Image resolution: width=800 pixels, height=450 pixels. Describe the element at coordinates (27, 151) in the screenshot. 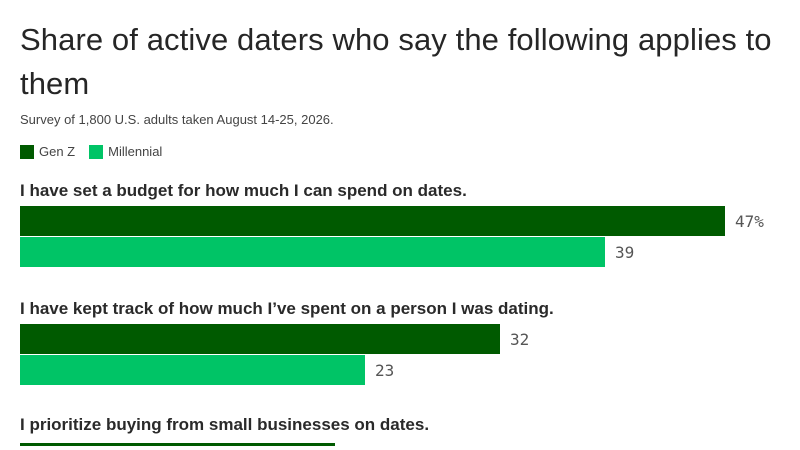

I see `legend-swatch-gen-z` at that location.